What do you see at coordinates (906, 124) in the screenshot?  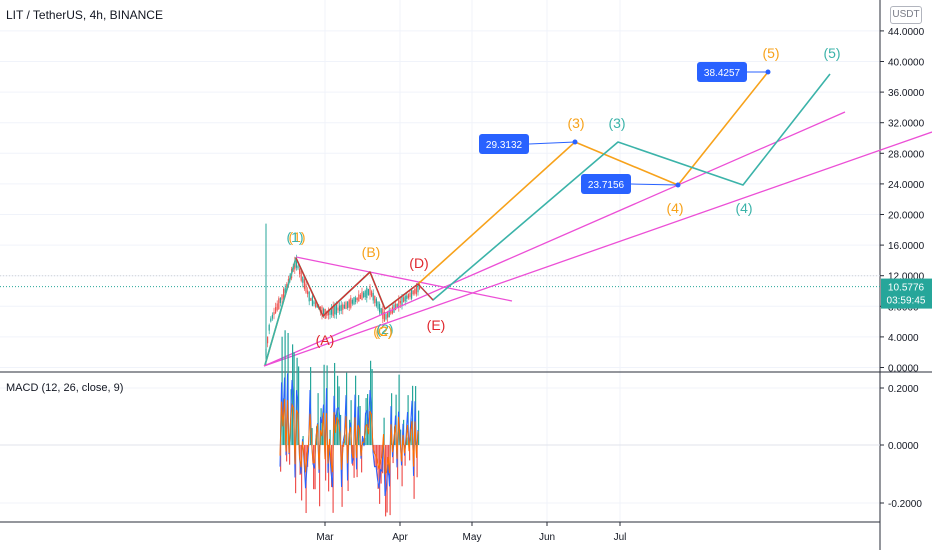 I see `price-axis-label: 32.0000` at bounding box center [906, 124].